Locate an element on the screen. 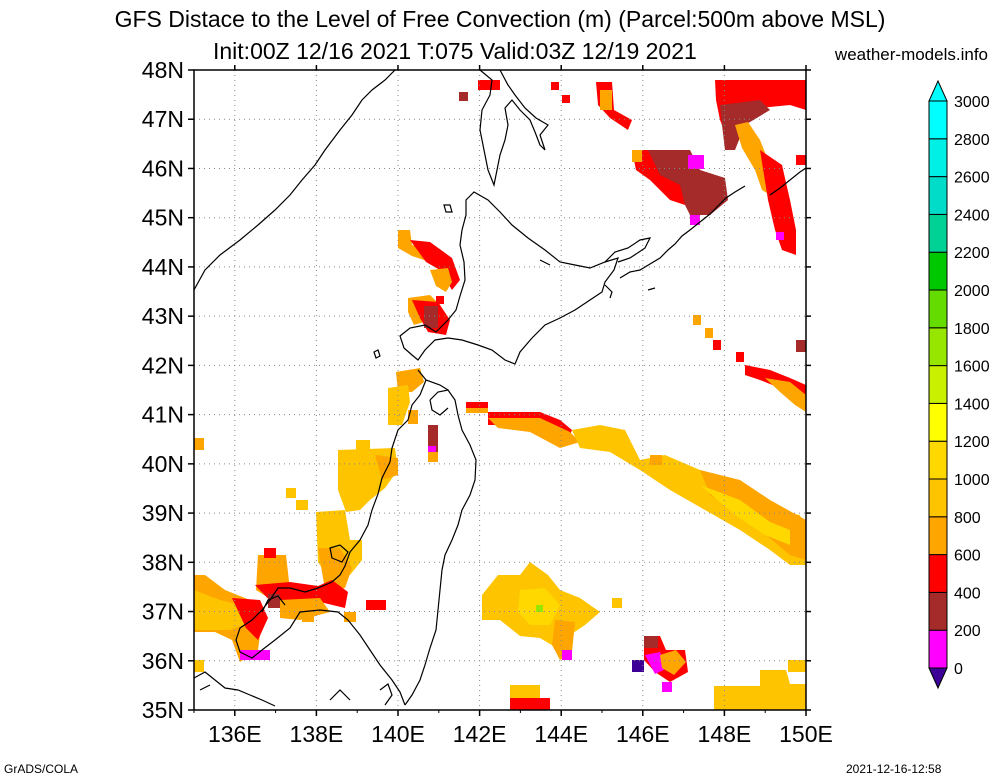 This screenshot has width=1000, height=779. coastline-sakhalin is located at coordinates (514, 129).